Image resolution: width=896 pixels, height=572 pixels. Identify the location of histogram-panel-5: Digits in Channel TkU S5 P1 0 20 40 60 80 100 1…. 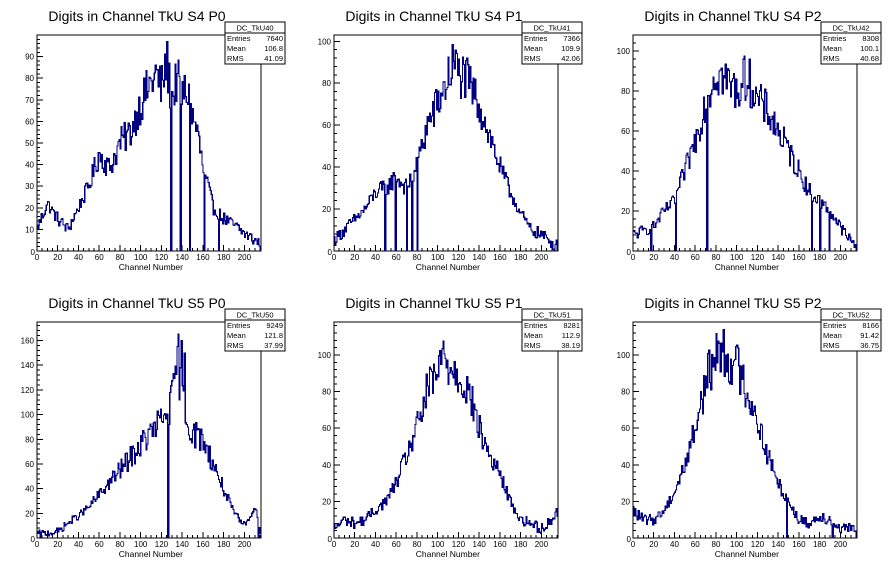
(450, 427).